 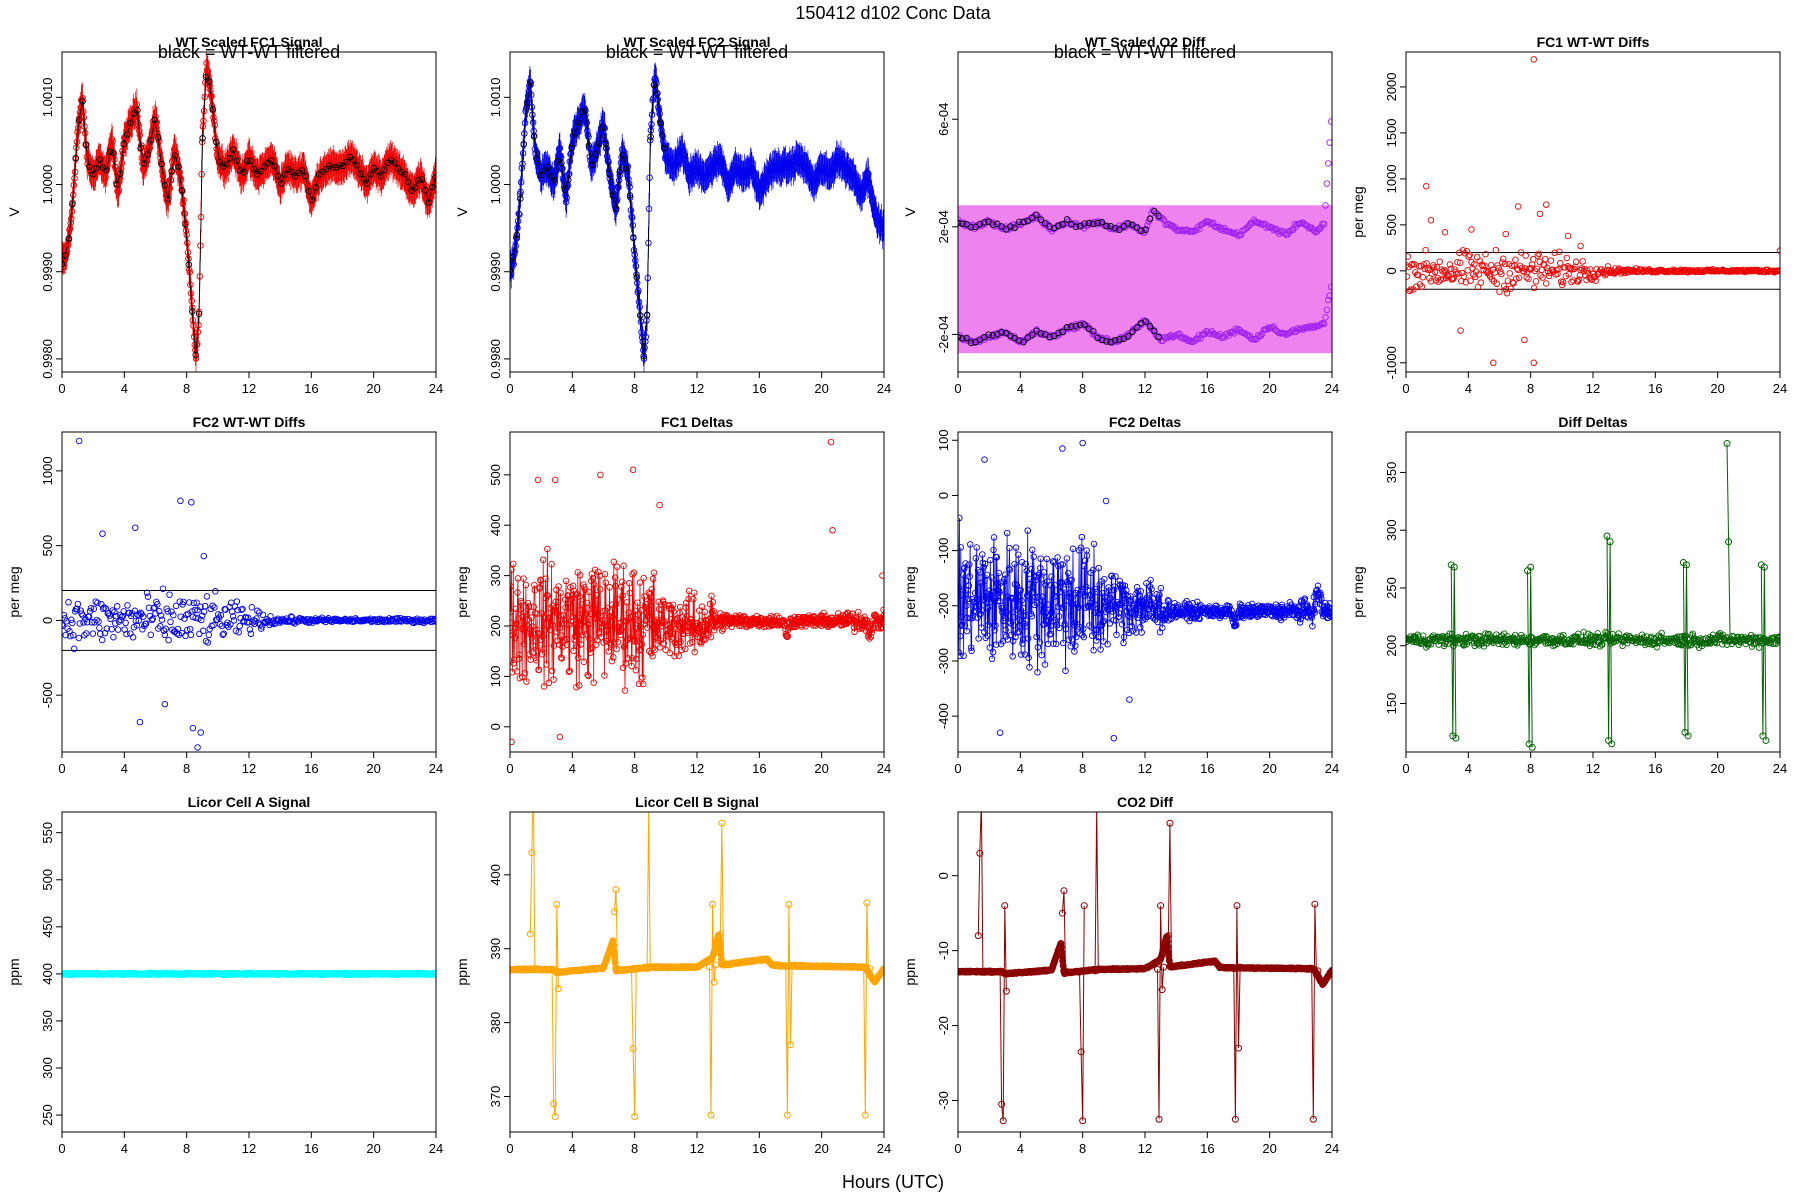 I want to click on panel-annotation: black = WT-WT filtered, so click(x=1145, y=52).